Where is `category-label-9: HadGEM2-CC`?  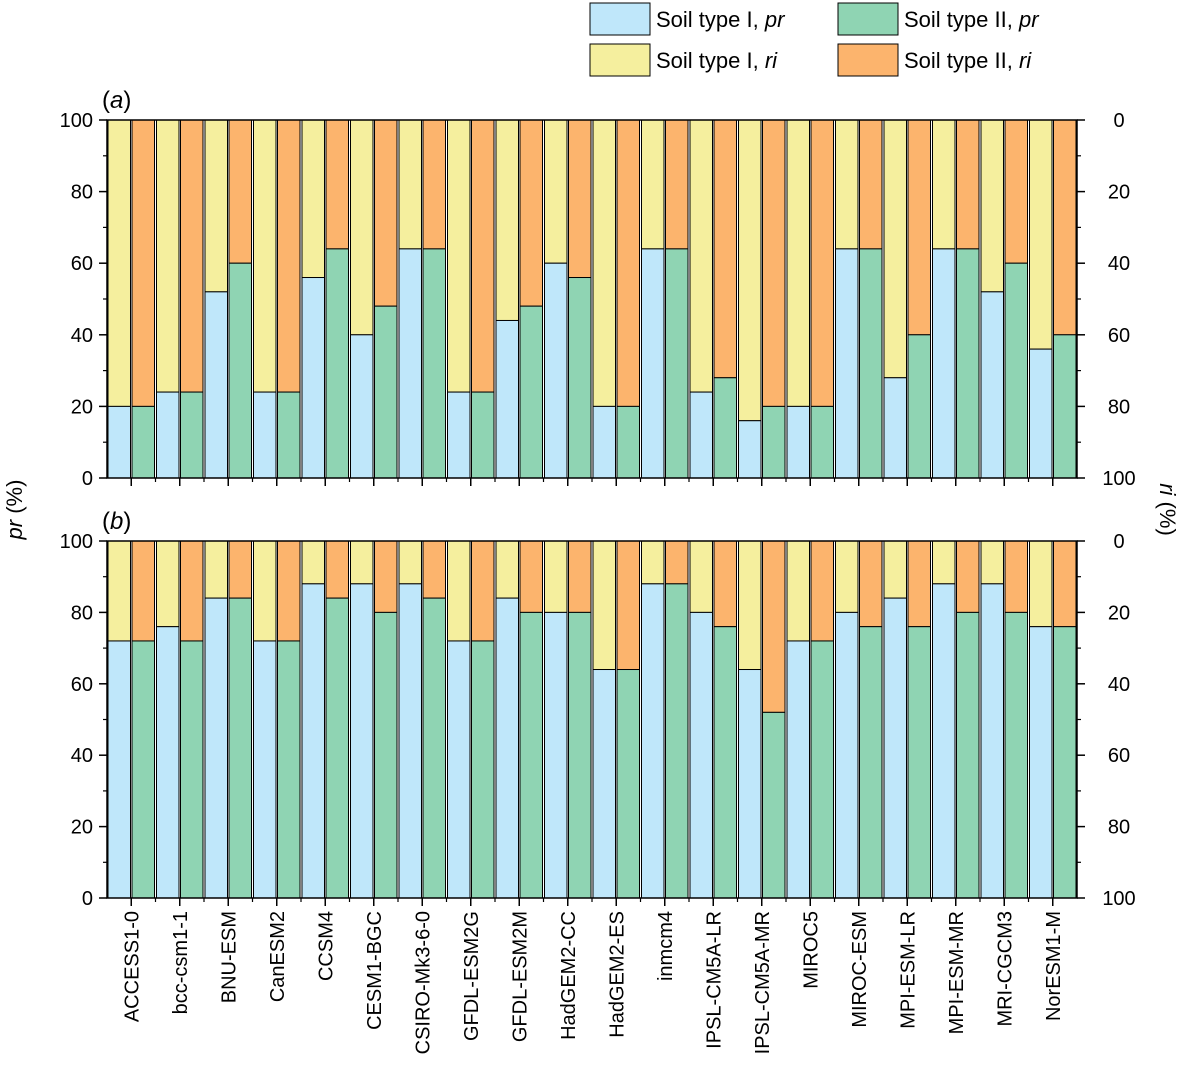 category-label-9: HadGEM2-CC is located at coordinates (569, 975).